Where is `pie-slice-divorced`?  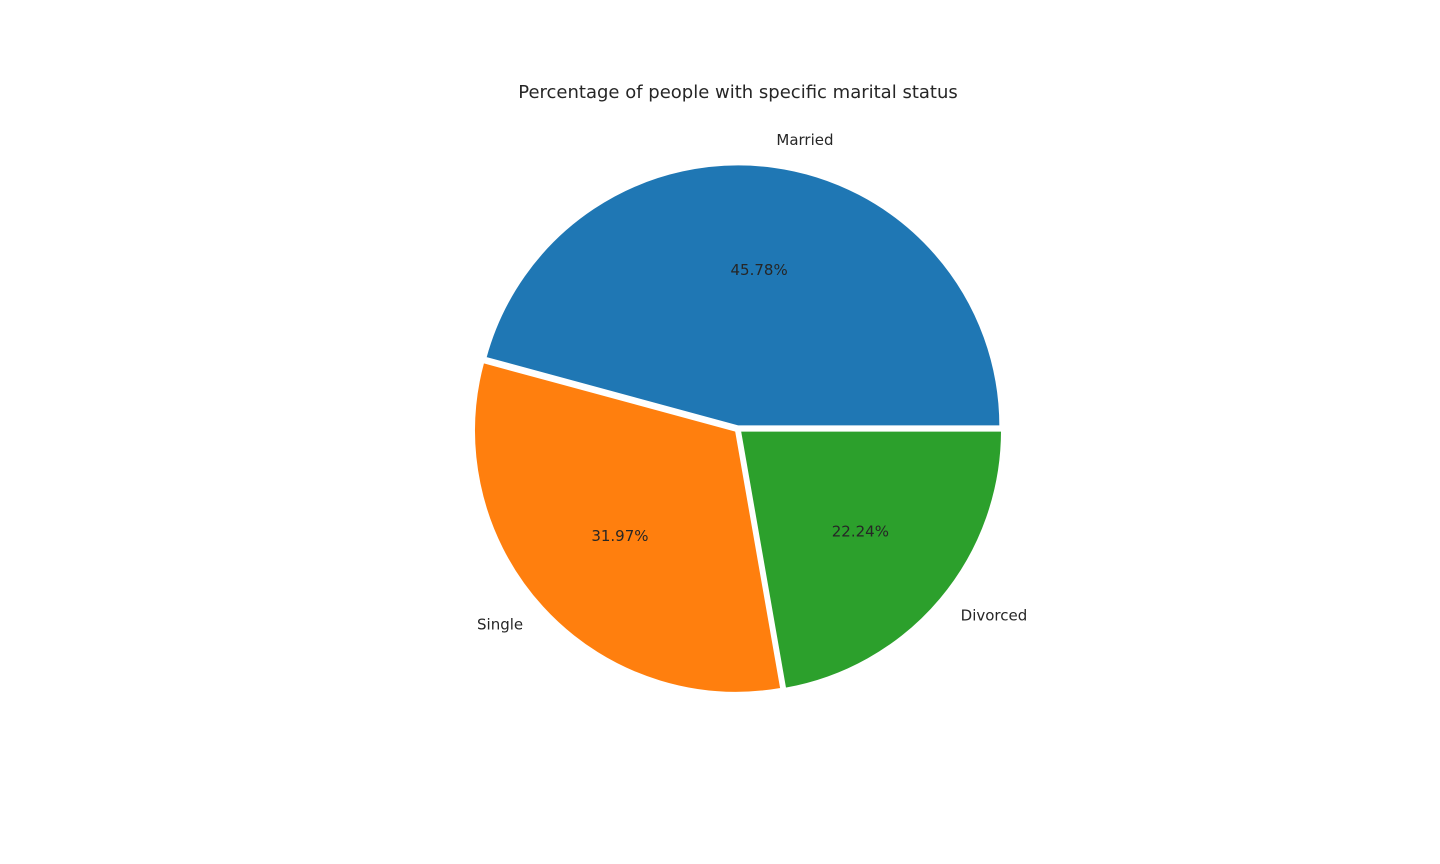 pie-slice-divorced is located at coordinates (871, 559).